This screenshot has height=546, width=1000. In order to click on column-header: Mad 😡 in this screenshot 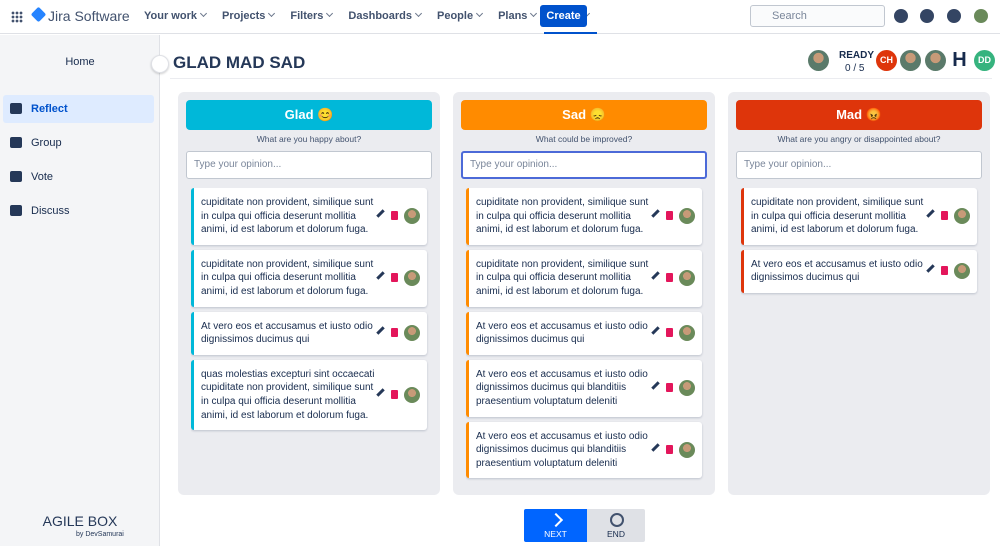, I will do `click(859, 115)`.